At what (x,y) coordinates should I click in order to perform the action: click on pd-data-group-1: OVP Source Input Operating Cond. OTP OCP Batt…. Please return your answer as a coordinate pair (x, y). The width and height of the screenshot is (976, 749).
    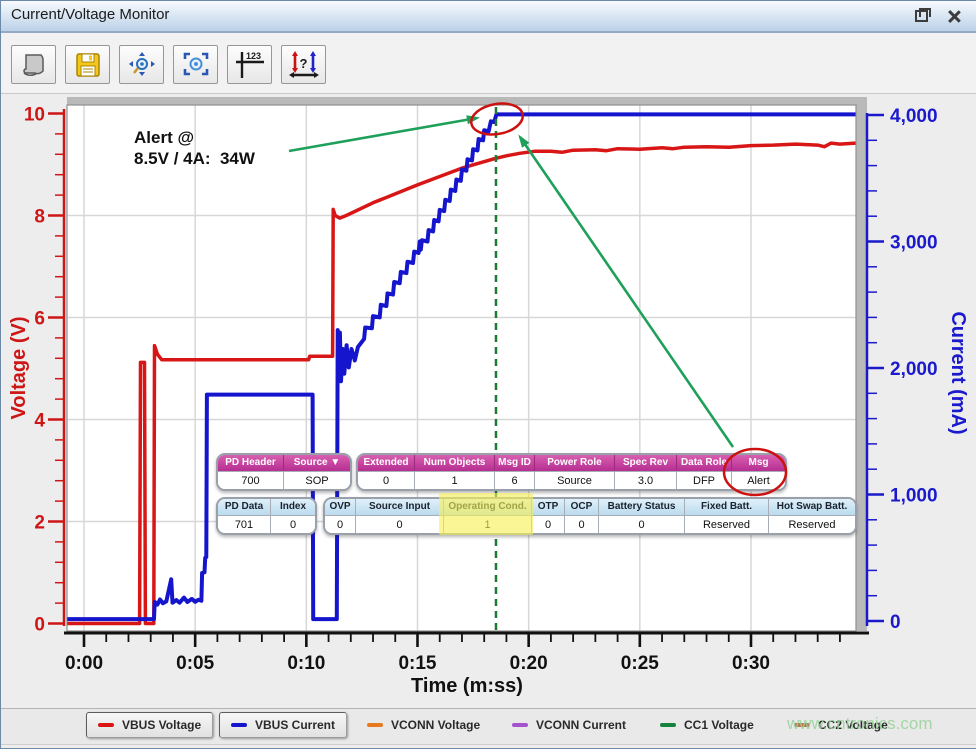
    Looking at the image, I should click on (590, 516).